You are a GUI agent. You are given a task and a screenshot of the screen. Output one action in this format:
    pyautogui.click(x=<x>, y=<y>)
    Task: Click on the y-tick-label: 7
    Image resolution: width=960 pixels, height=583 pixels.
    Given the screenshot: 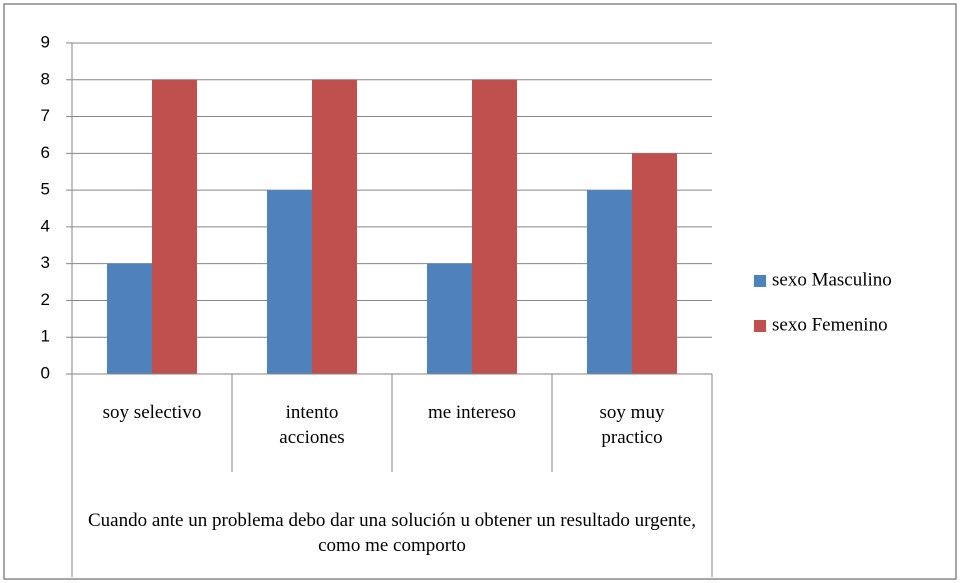 What is the action you would take?
    pyautogui.click(x=45, y=115)
    